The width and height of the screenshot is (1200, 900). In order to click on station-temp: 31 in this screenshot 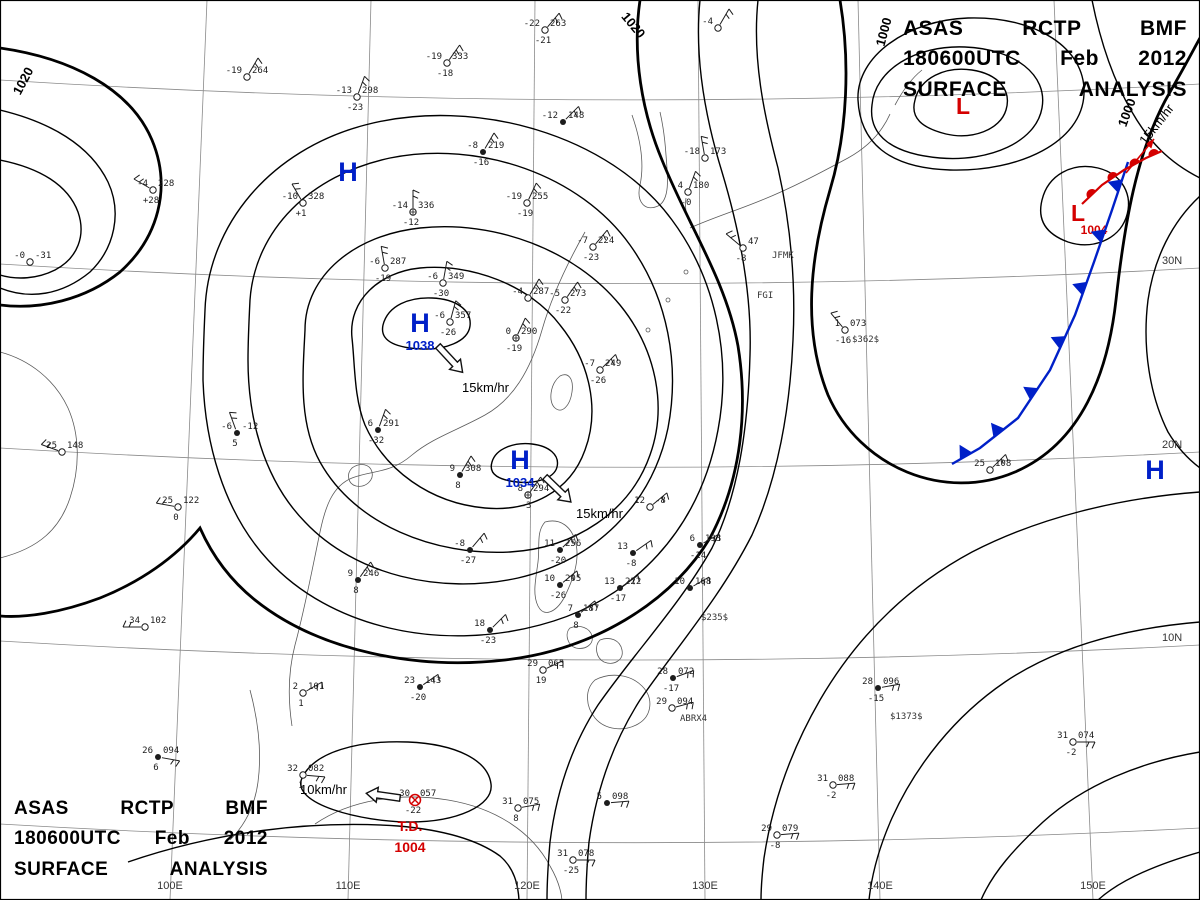, I will do `click(507, 802)`.